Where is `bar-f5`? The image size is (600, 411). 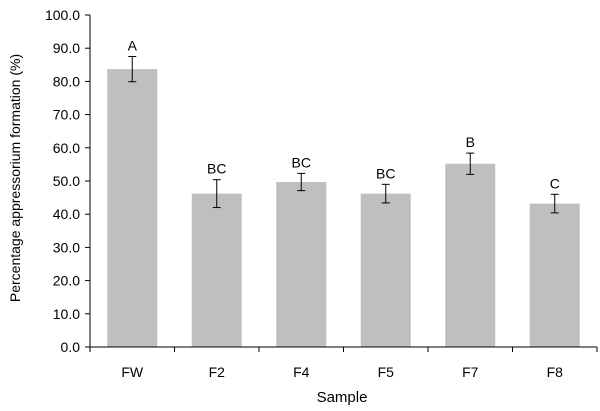 bar-f5 is located at coordinates (385, 270).